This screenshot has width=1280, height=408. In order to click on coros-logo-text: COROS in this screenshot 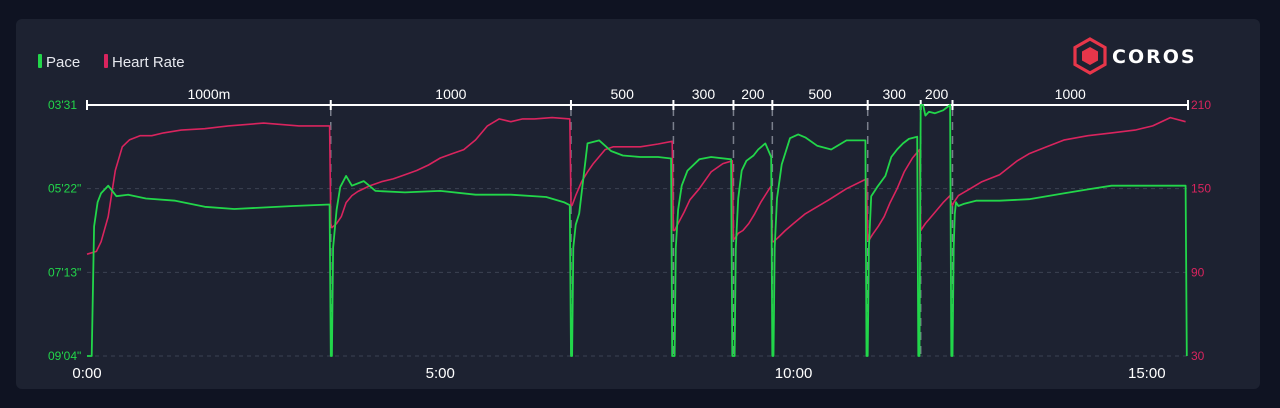, I will do `click(1154, 57)`.